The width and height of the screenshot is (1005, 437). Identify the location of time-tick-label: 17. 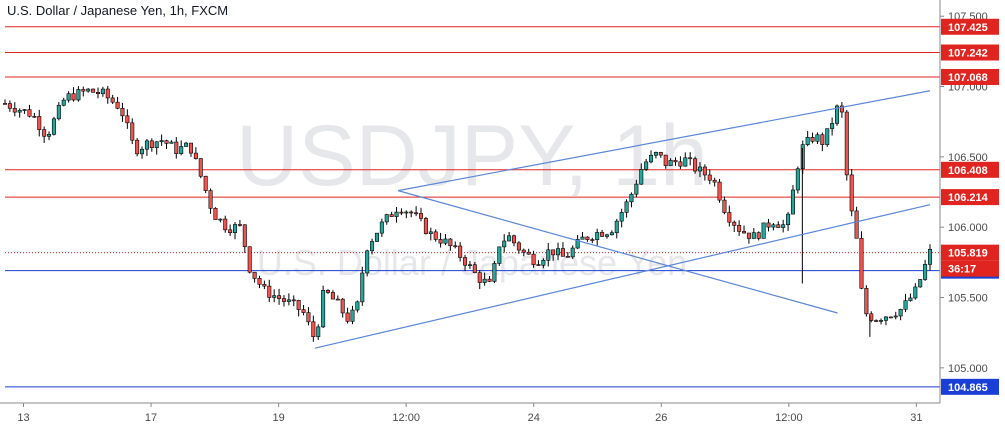
(151, 418).